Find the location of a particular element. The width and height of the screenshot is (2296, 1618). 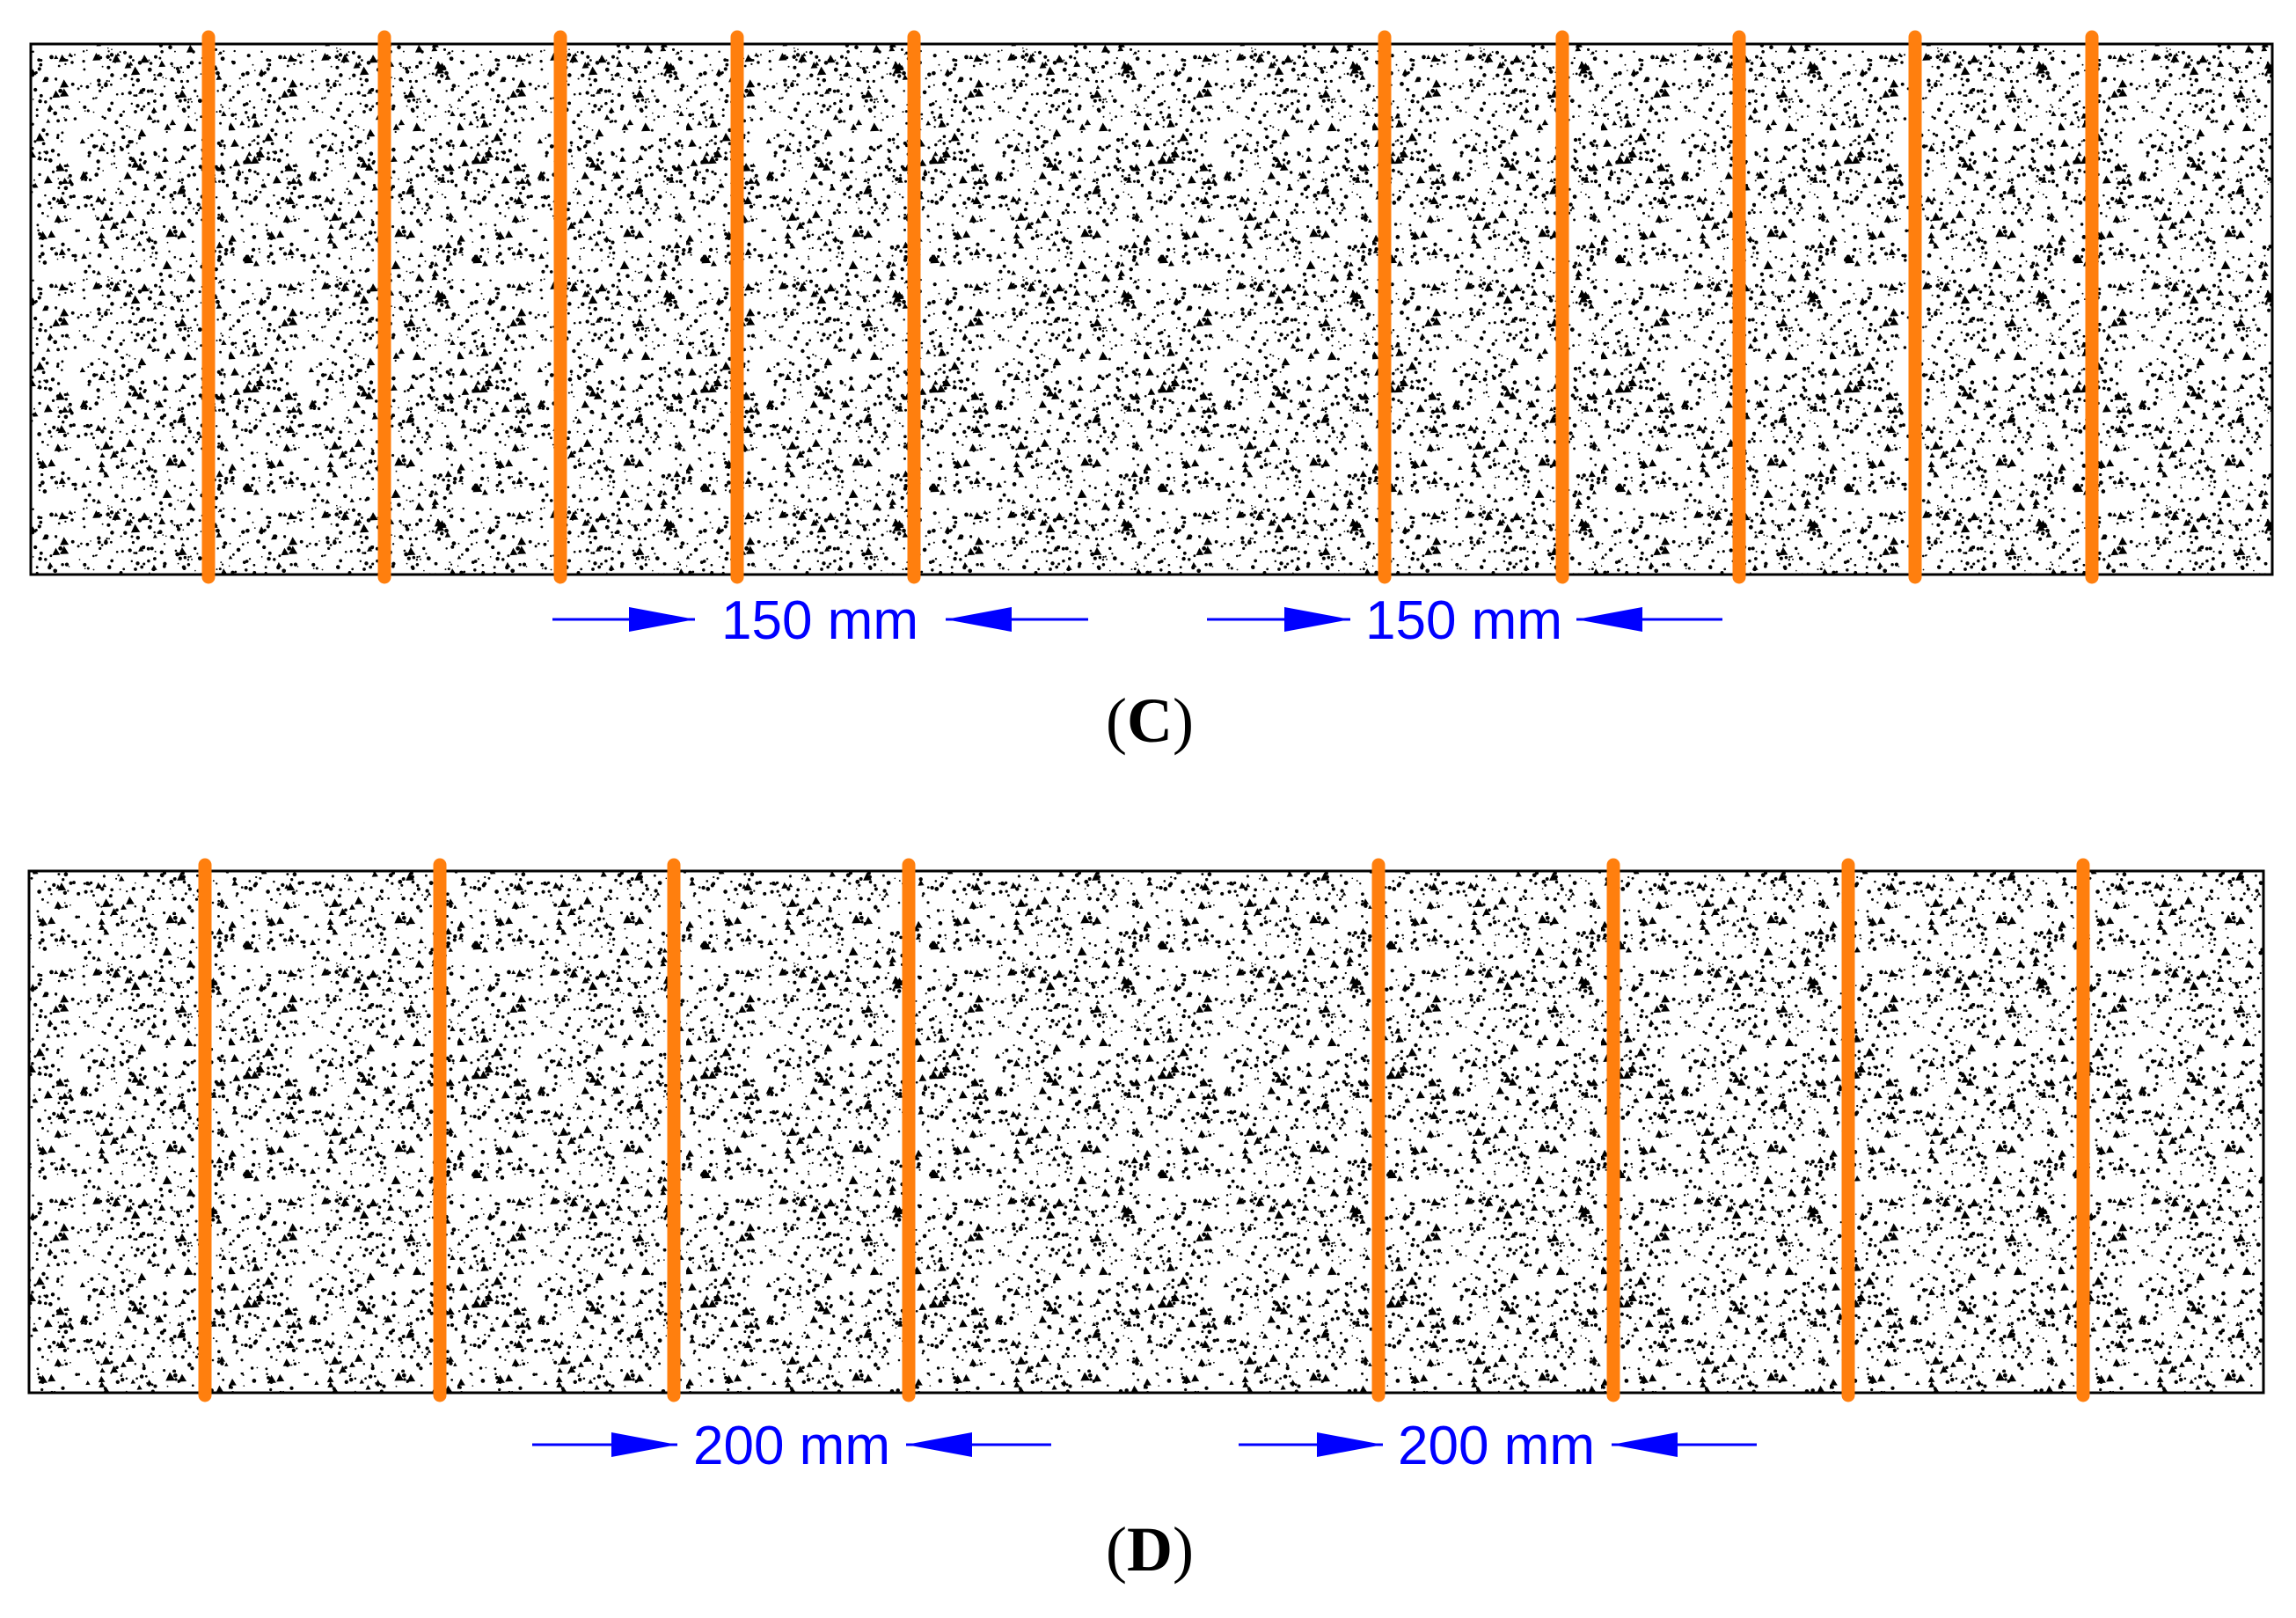

dimension-d-right: 200 mm is located at coordinates (1498, 1446).